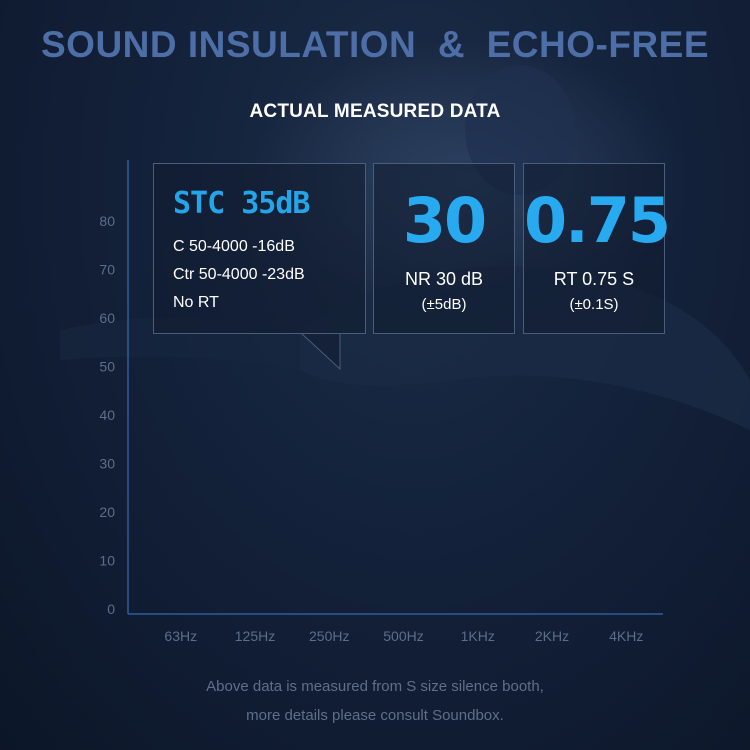 The image size is (750, 750). Describe the element at coordinates (451, 44) in the screenshot. I see `headline-ampersand: &` at that location.